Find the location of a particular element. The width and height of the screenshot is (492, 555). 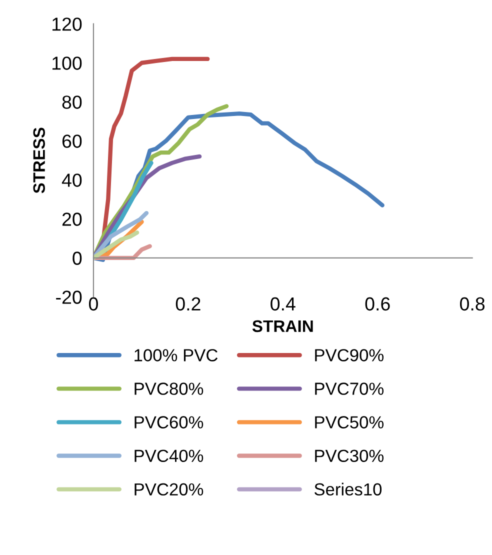

legend-label: Series10 is located at coordinates (348, 489).